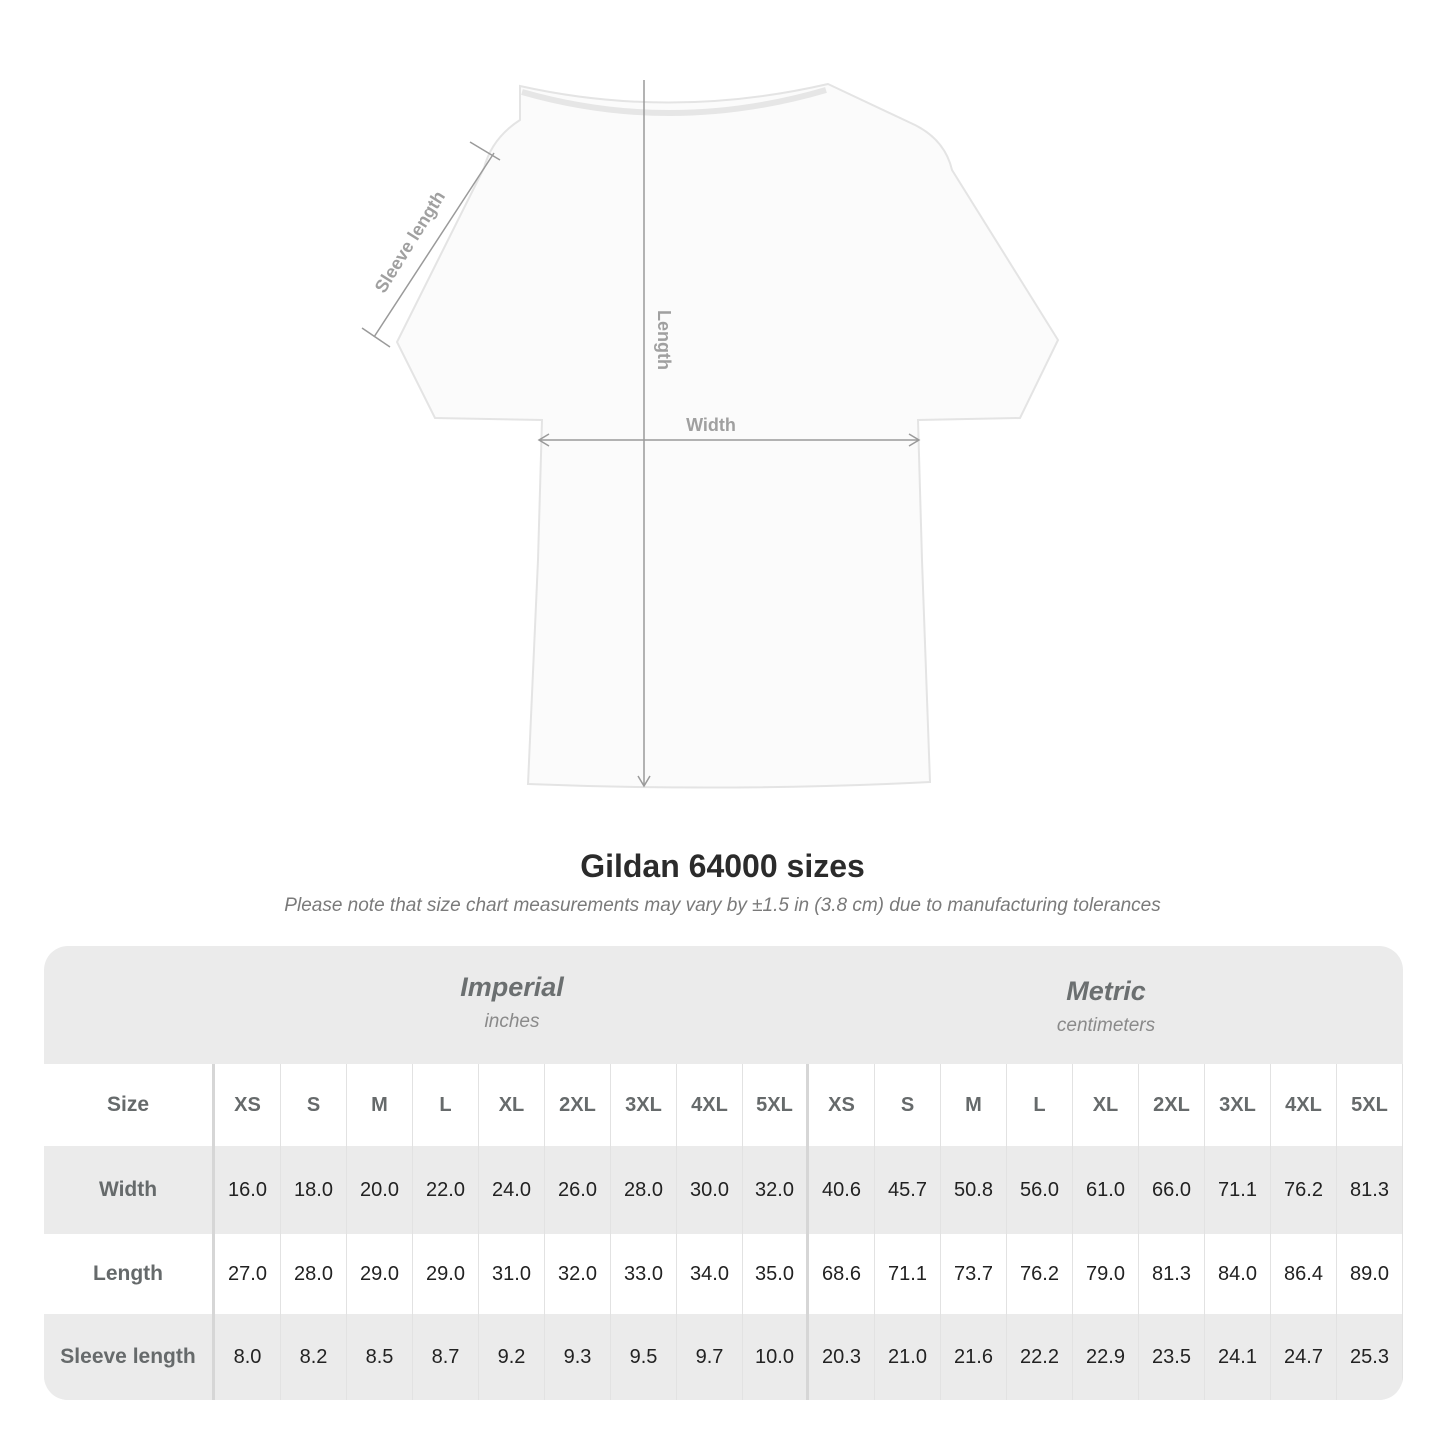 The height and width of the screenshot is (1445, 1445). What do you see at coordinates (1370, 1357) in the screenshot?
I see `value-cell: 25.3` at bounding box center [1370, 1357].